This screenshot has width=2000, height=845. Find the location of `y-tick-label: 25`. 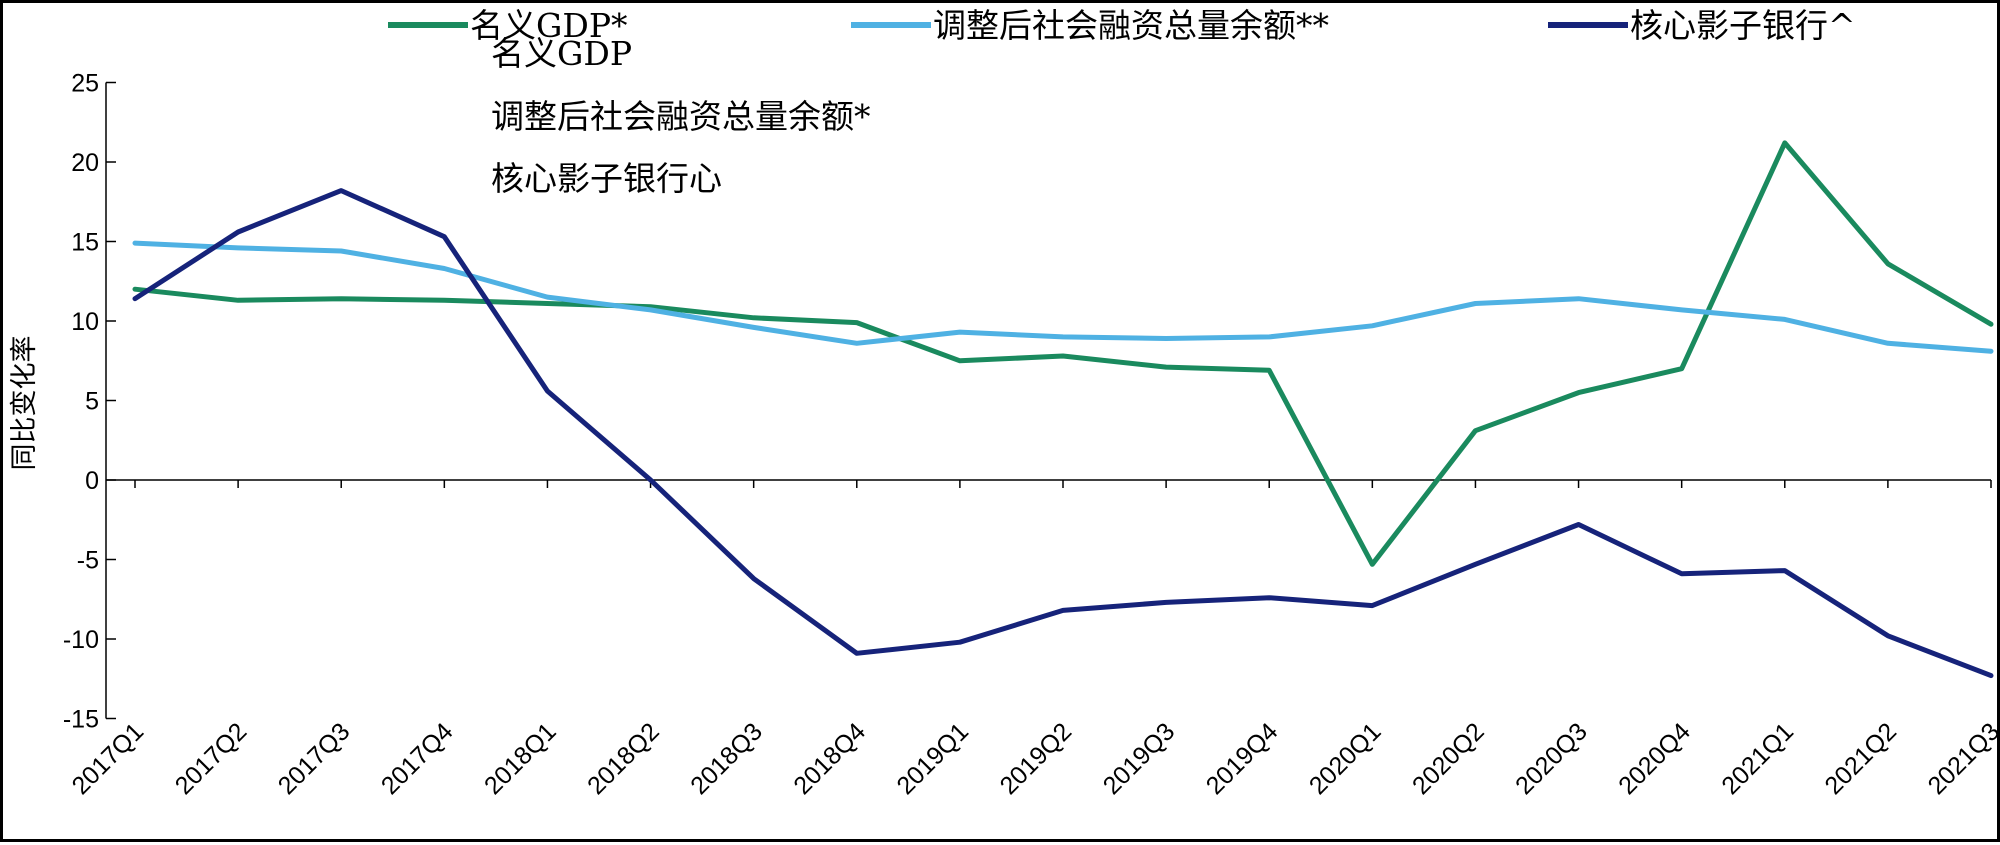

y-tick-label: 25 is located at coordinates (85, 84).